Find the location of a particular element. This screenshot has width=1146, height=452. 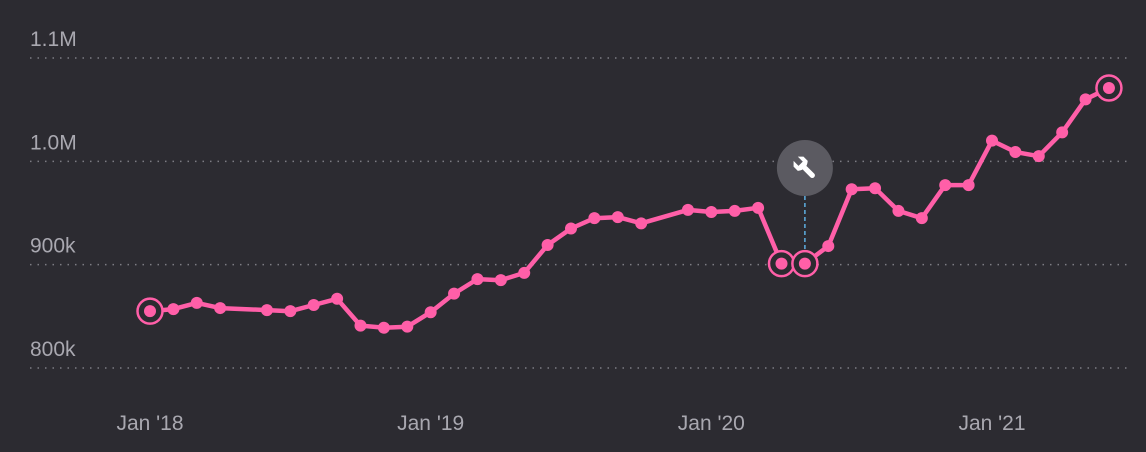

x-tick-label: Jan '18 is located at coordinates (149, 423).